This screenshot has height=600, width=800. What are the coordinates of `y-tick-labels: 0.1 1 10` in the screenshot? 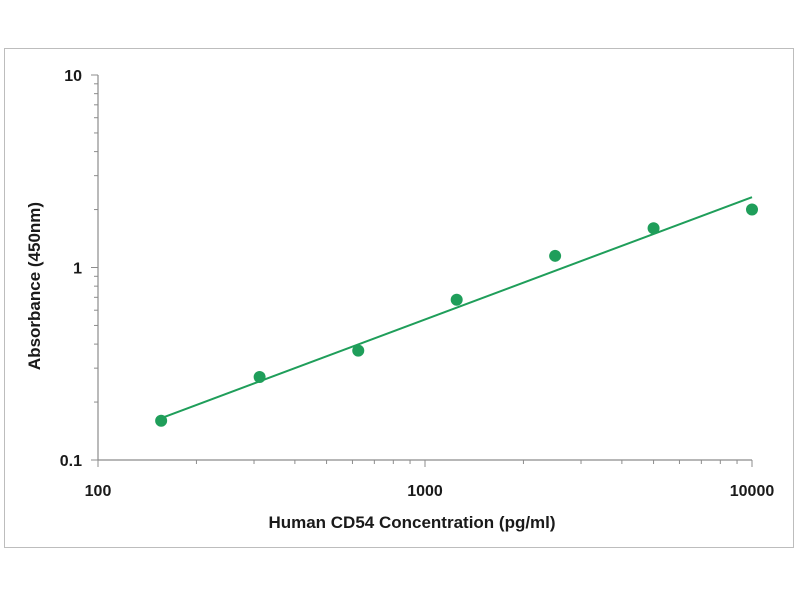 It's located at (71, 269).